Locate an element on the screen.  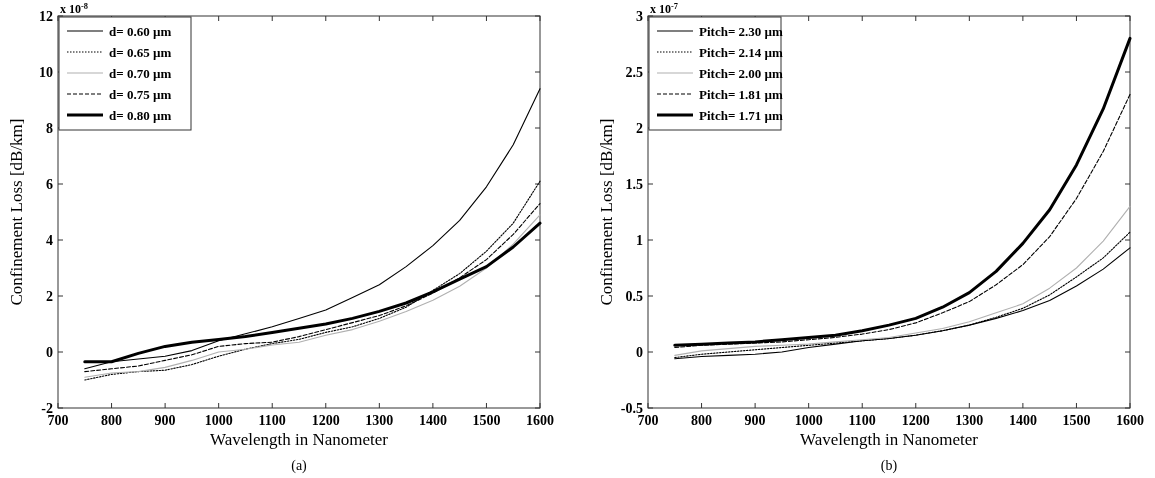
y-tick-label: 2.5 is located at coordinates (634, 72).